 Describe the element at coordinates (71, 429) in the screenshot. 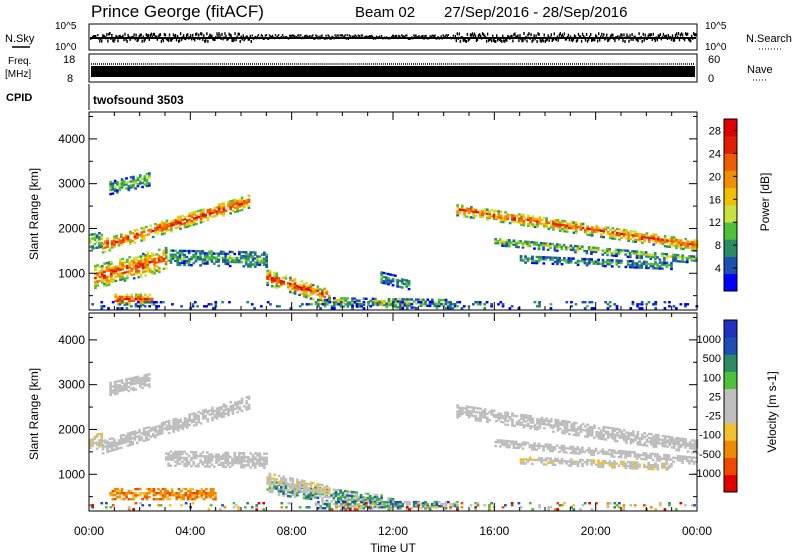

I see `y-tick-label: 2000` at that location.